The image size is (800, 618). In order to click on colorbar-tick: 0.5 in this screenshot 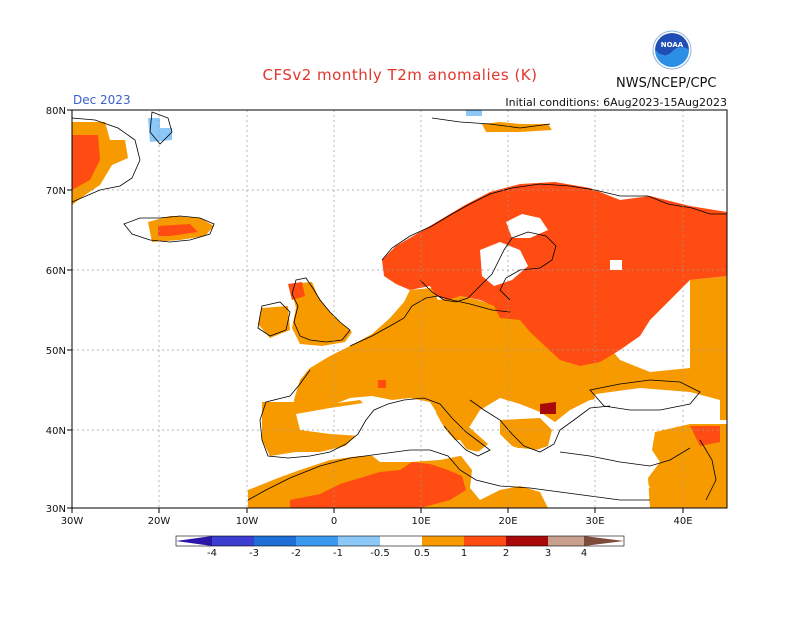, I will do `click(422, 553)`.